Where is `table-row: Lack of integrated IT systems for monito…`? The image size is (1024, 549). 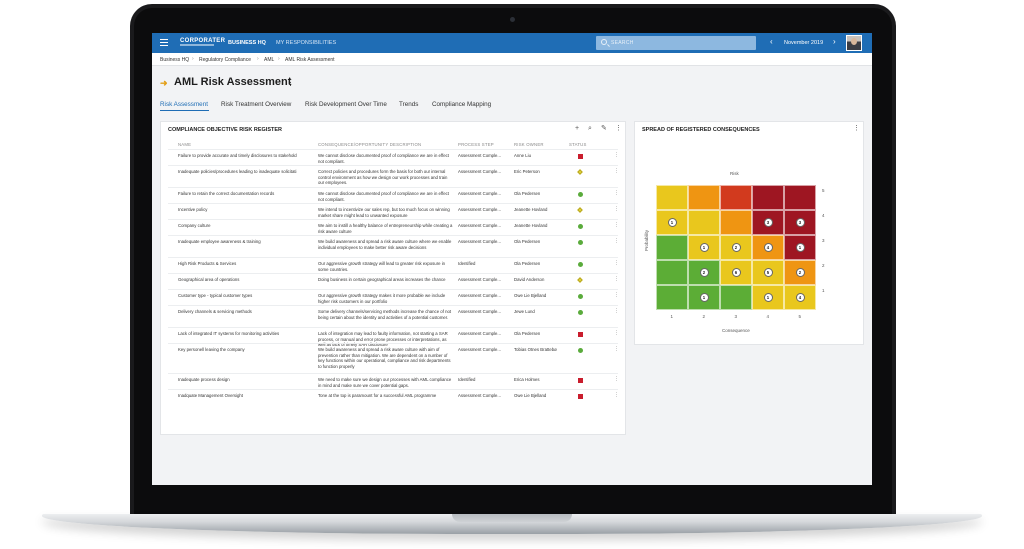 table-row: Lack of integrated IT systems for monito… is located at coordinates (393, 337).